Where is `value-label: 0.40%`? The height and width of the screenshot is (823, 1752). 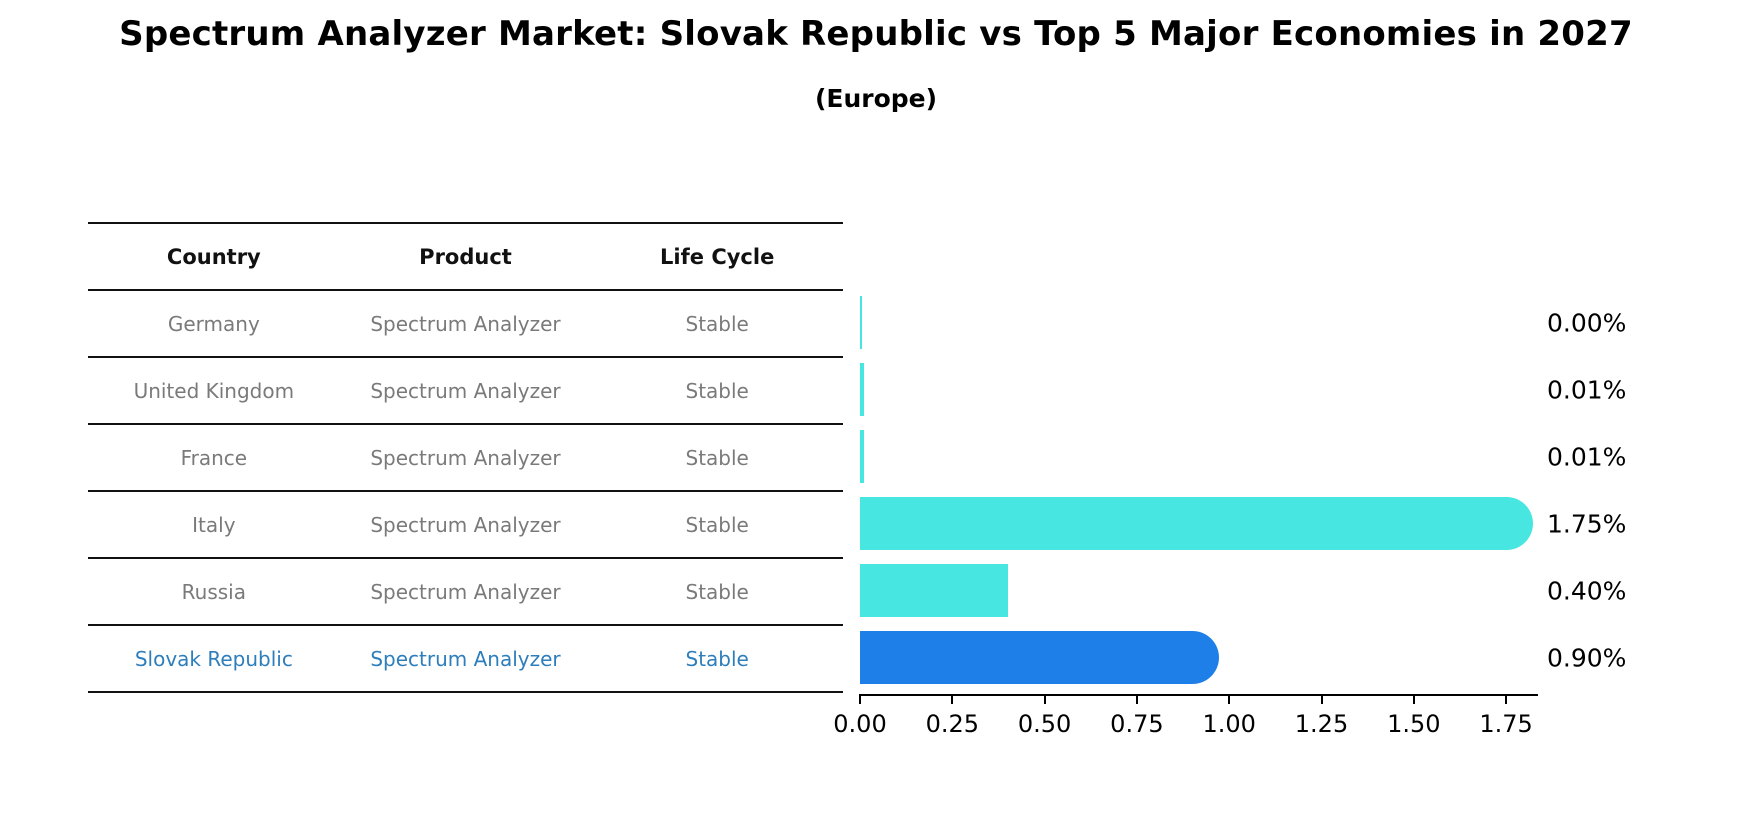
value-label: 0.40% is located at coordinates (1587, 590).